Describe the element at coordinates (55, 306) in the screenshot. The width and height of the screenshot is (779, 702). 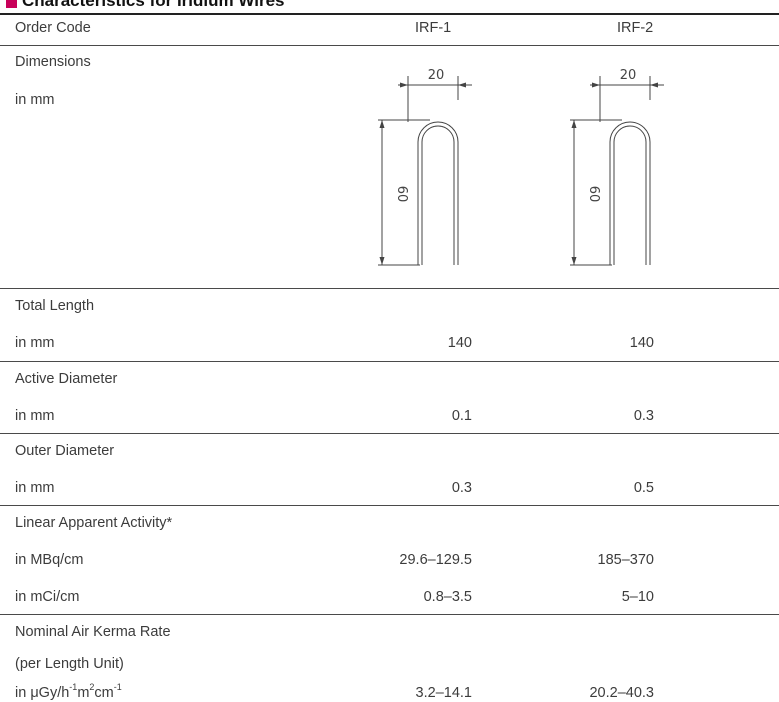
I see `total-length-label: Total Length` at that location.